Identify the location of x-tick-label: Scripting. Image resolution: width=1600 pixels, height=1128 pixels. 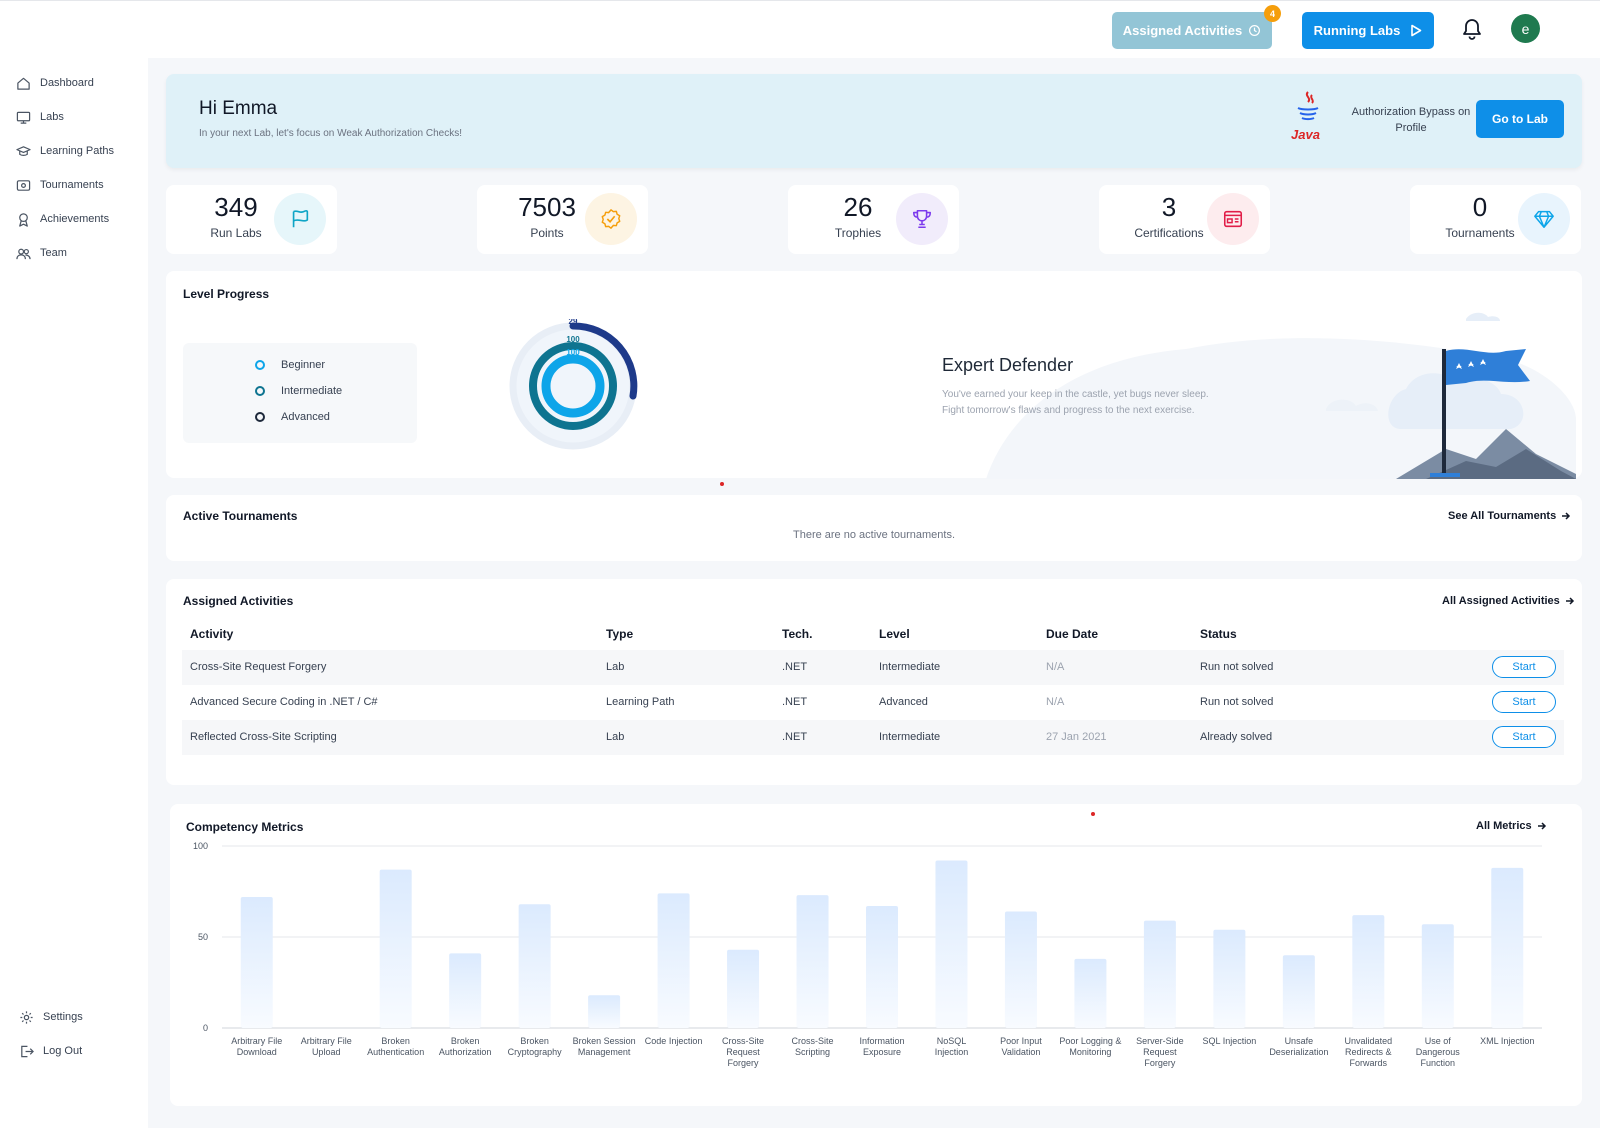
(812, 1052).